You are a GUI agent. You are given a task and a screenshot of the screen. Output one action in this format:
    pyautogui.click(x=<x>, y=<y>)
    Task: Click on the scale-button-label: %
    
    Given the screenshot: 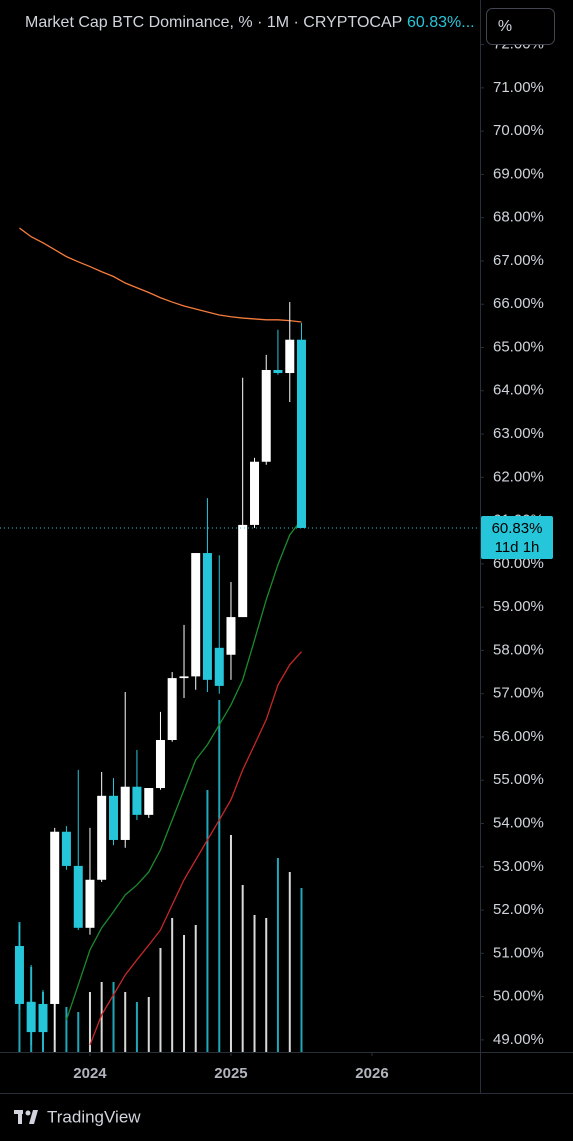 What is the action you would take?
    pyautogui.click(x=505, y=26)
    